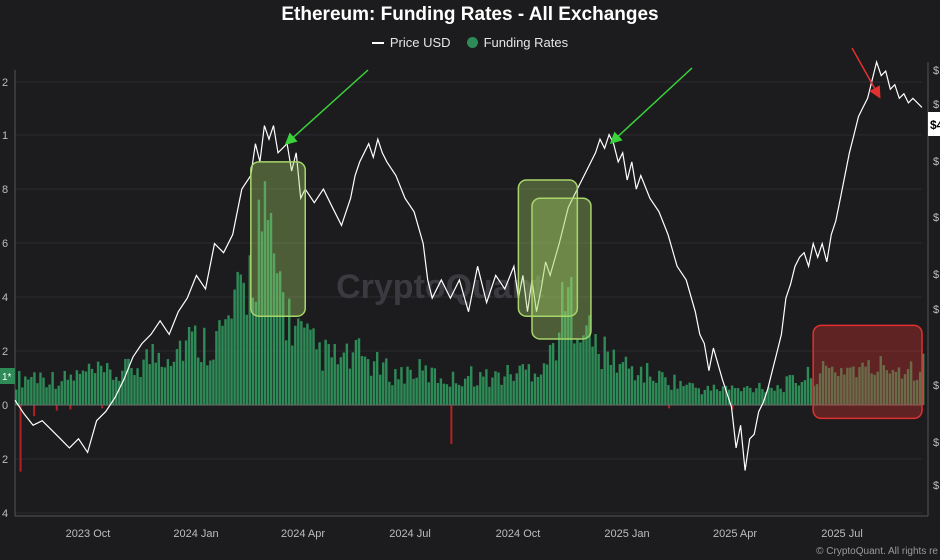 This screenshot has height=560, width=940. What do you see at coordinates (377, 42) in the screenshot?
I see `legend-line-icon` at bounding box center [377, 42].